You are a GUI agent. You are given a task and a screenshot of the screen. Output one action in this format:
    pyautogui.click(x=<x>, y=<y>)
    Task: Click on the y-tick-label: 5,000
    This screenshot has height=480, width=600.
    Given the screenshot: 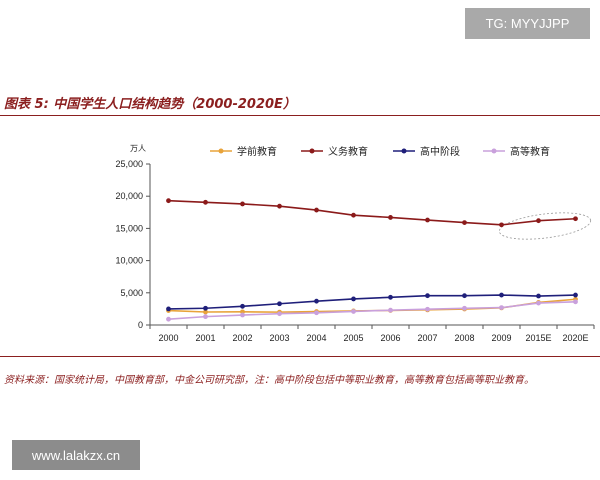 What is the action you would take?
    pyautogui.click(x=131, y=293)
    